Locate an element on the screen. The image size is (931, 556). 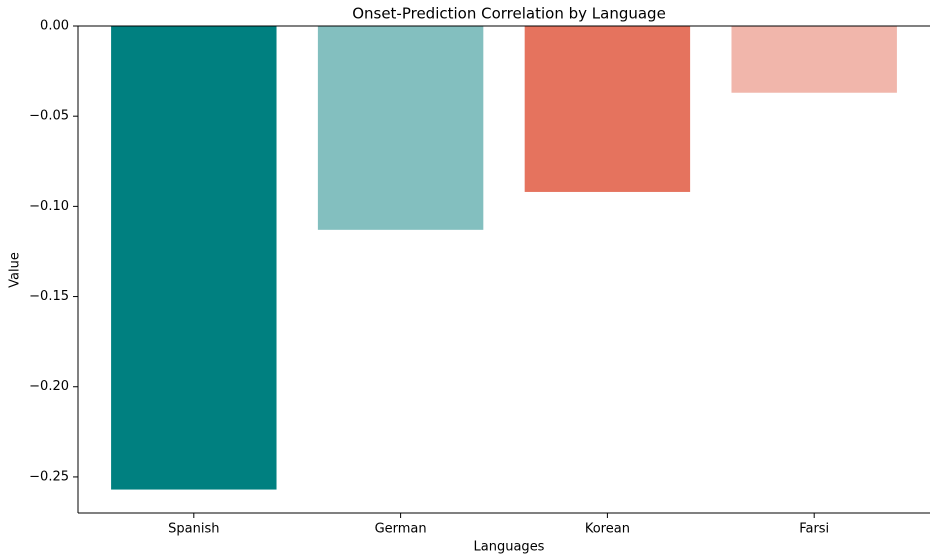
y-tick-label: −0.25 is located at coordinates (49, 476).